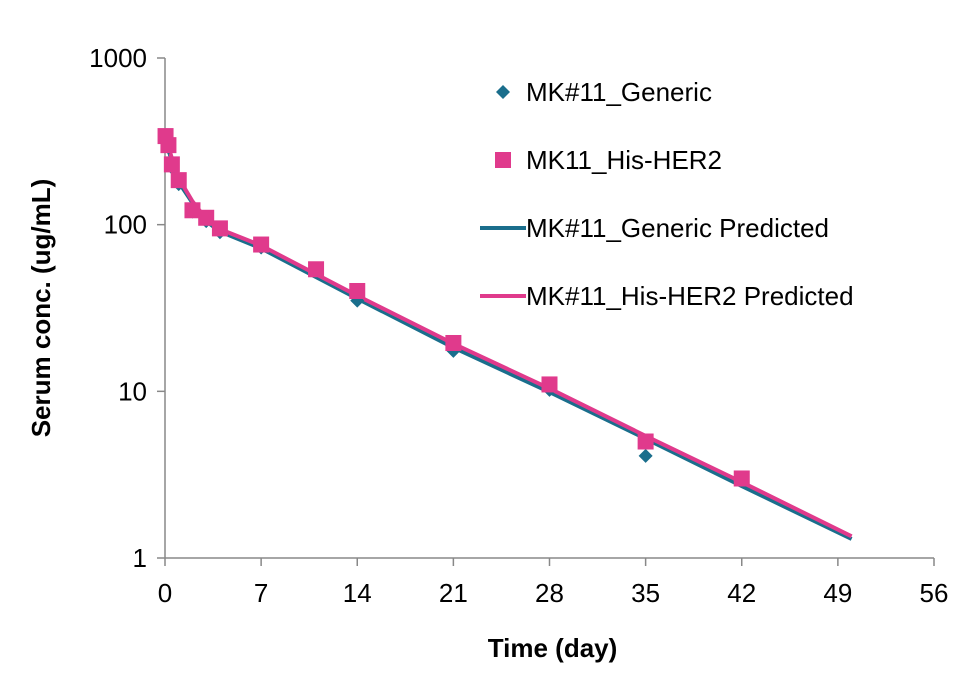  What do you see at coordinates (357, 593) in the screenshot?
I see `x-tick-label: 14` at bounding box center [357, 593].